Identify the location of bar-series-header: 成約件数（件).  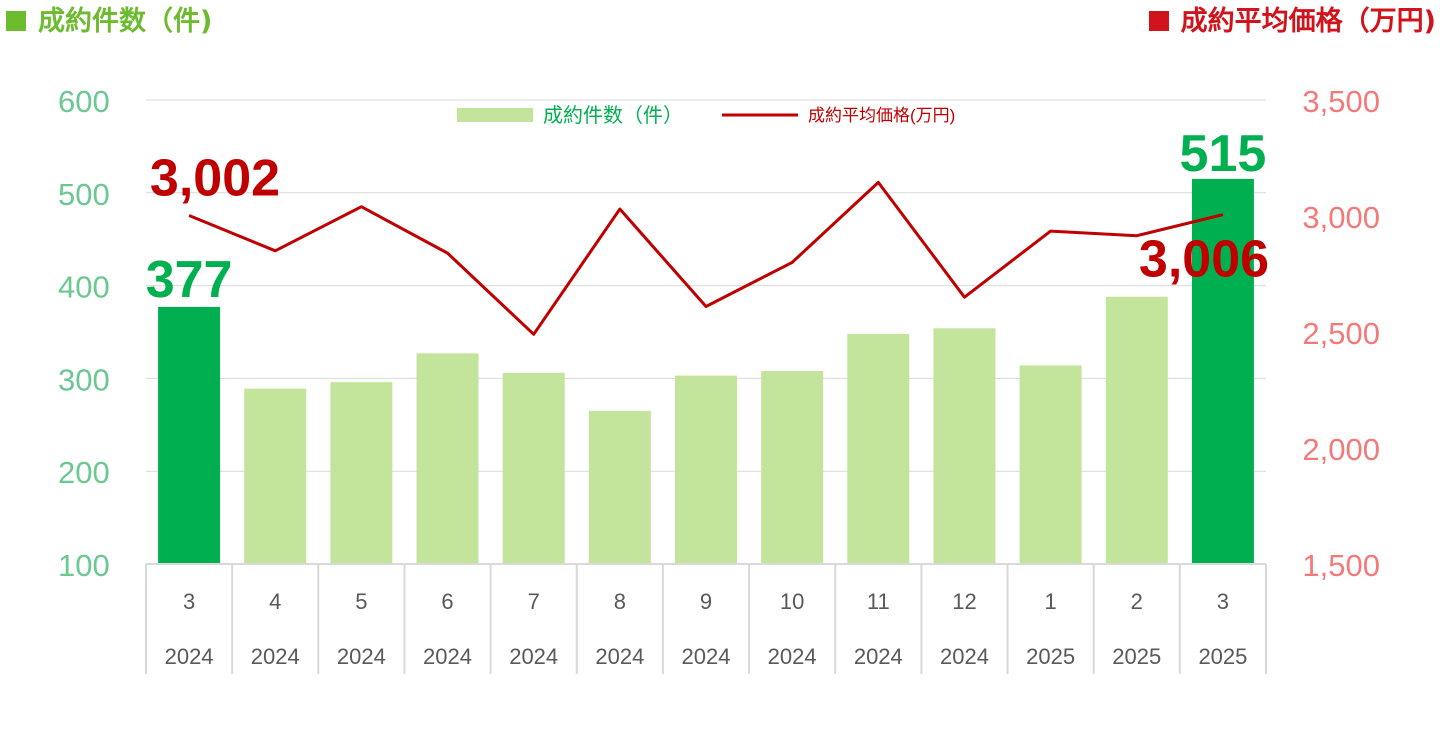
(109, 22).